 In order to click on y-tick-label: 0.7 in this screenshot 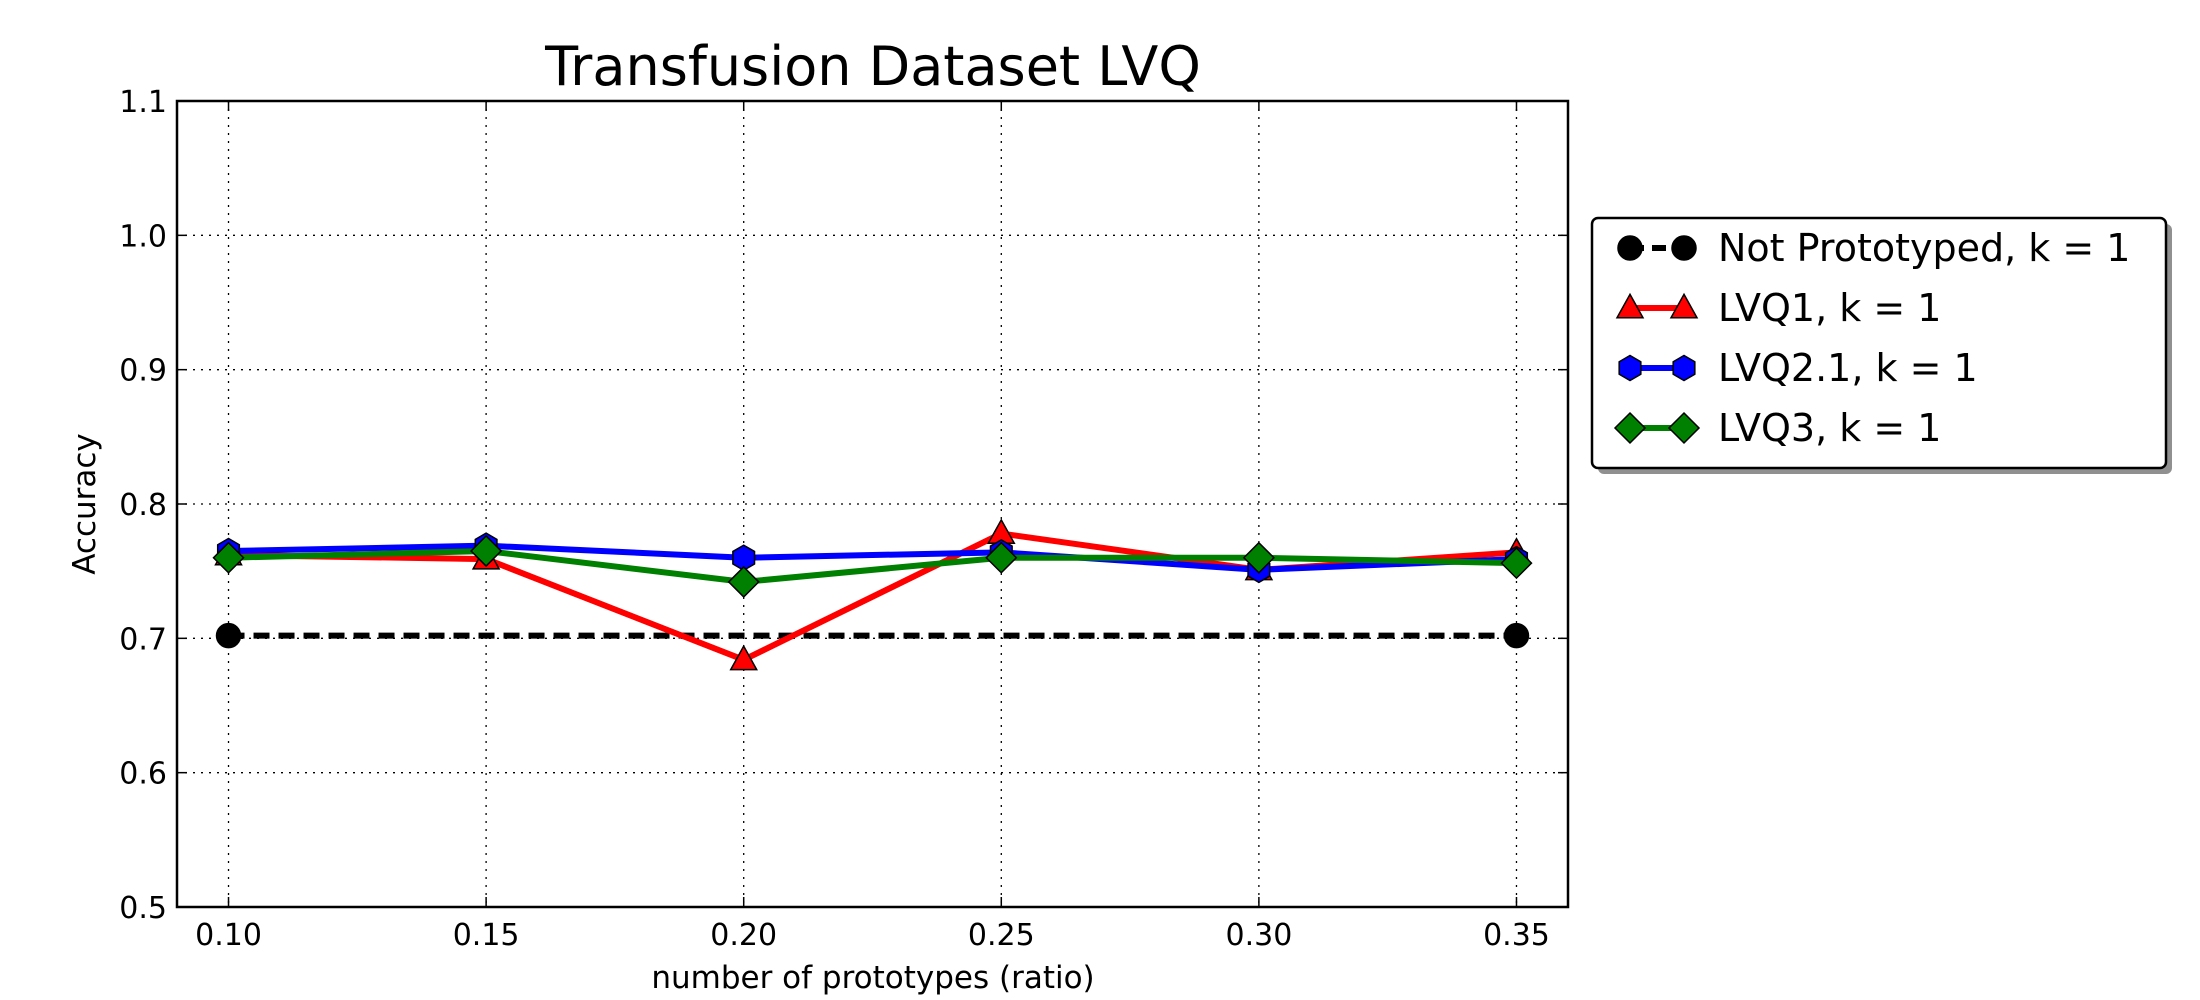, I will do `click(143, 639)`.